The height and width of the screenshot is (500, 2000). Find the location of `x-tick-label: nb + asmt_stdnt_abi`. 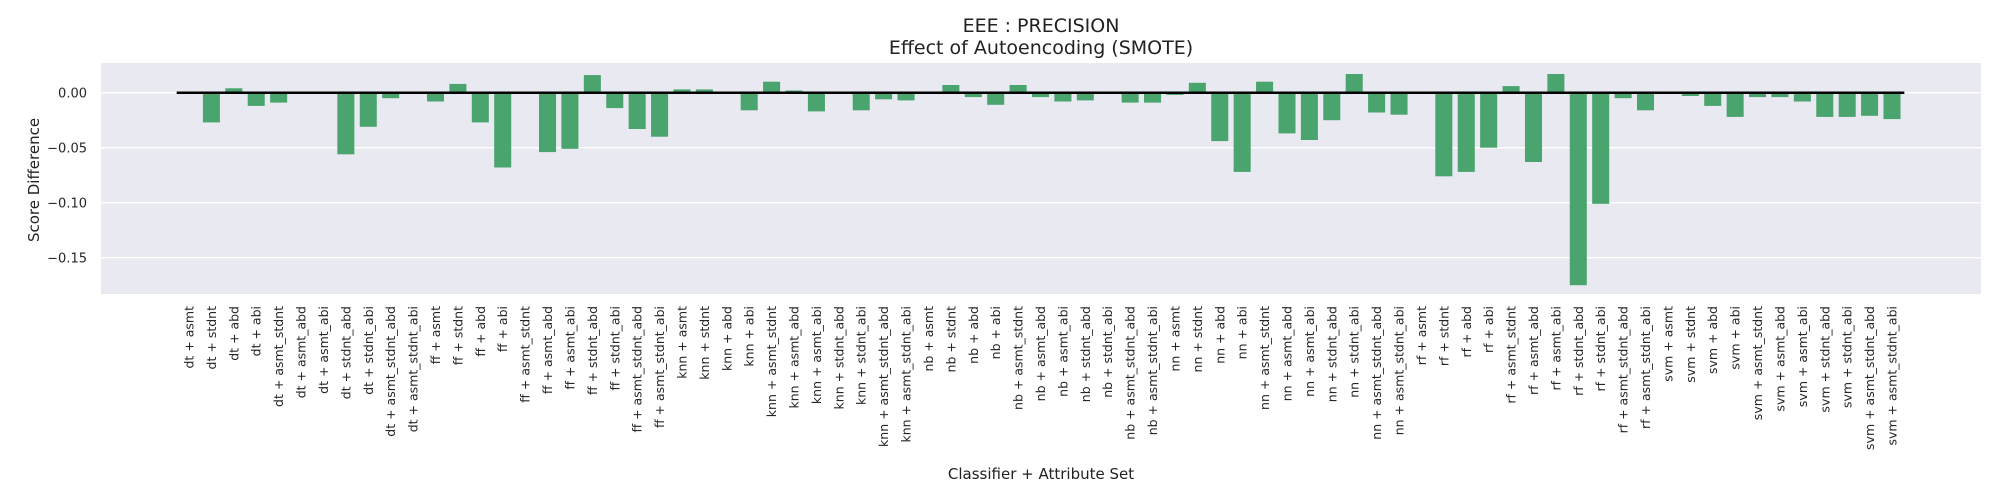

x-tick-label: nb + asmt_stdnt_abi is located at coordinates (1152, 370).